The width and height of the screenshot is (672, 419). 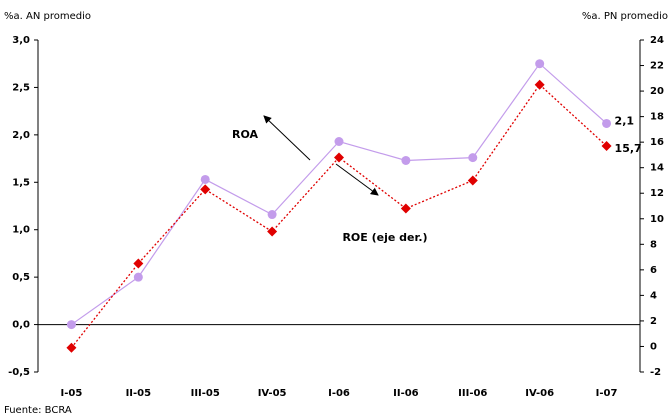 What do you see at coordinates (245, 134) in the screenshot?
I see `annotation: ROA` at bounding box center [245, 134].